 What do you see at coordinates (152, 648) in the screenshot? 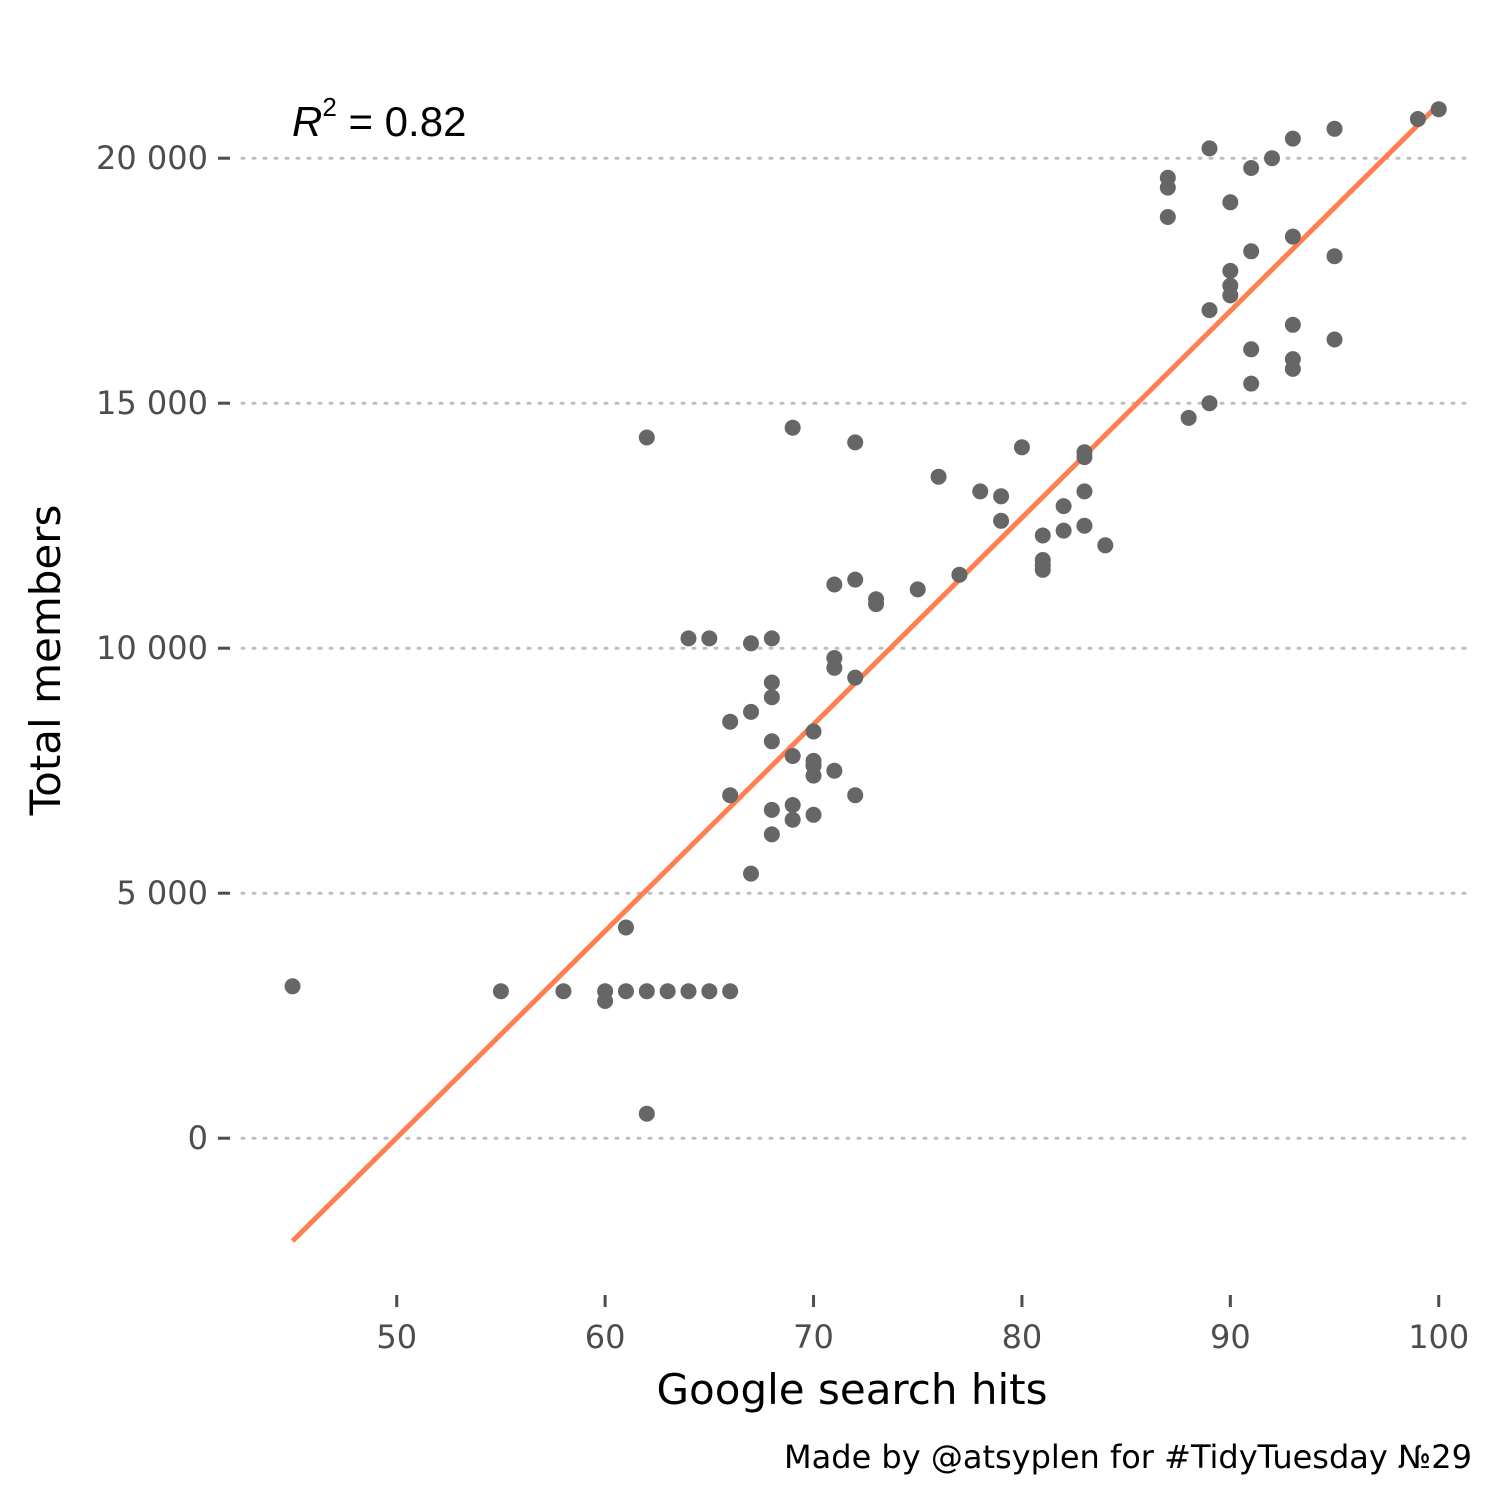
I see `y-tick-label: 10 000` at bounding box center [152, 648].